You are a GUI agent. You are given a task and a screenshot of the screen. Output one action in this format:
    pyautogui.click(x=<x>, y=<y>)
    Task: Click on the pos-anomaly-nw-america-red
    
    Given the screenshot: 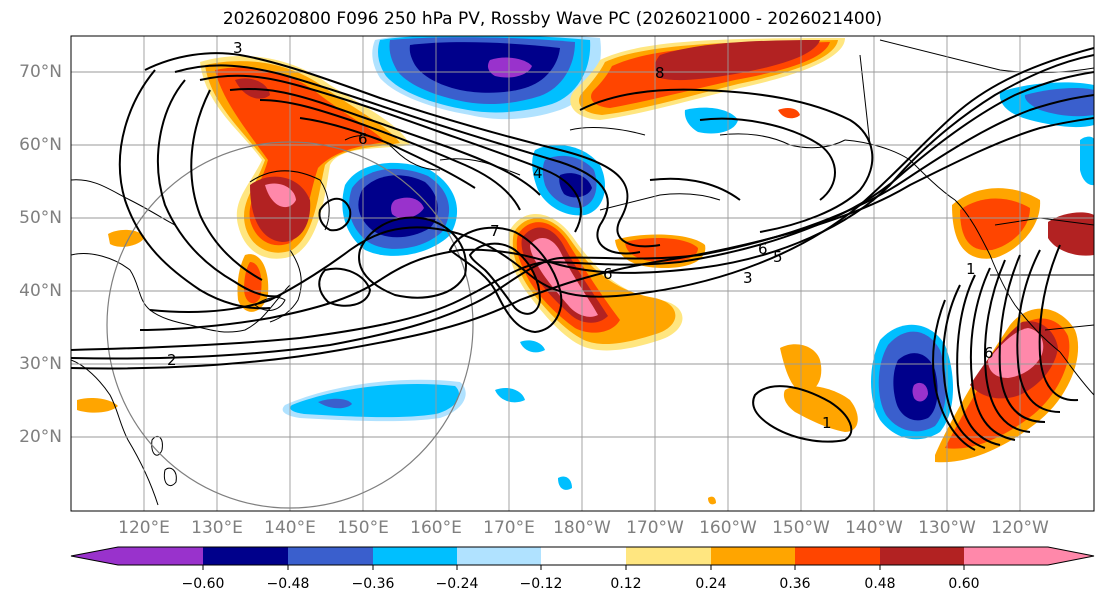 What is the action you would take?
    pyautogui.click(x=995, y=224)
    